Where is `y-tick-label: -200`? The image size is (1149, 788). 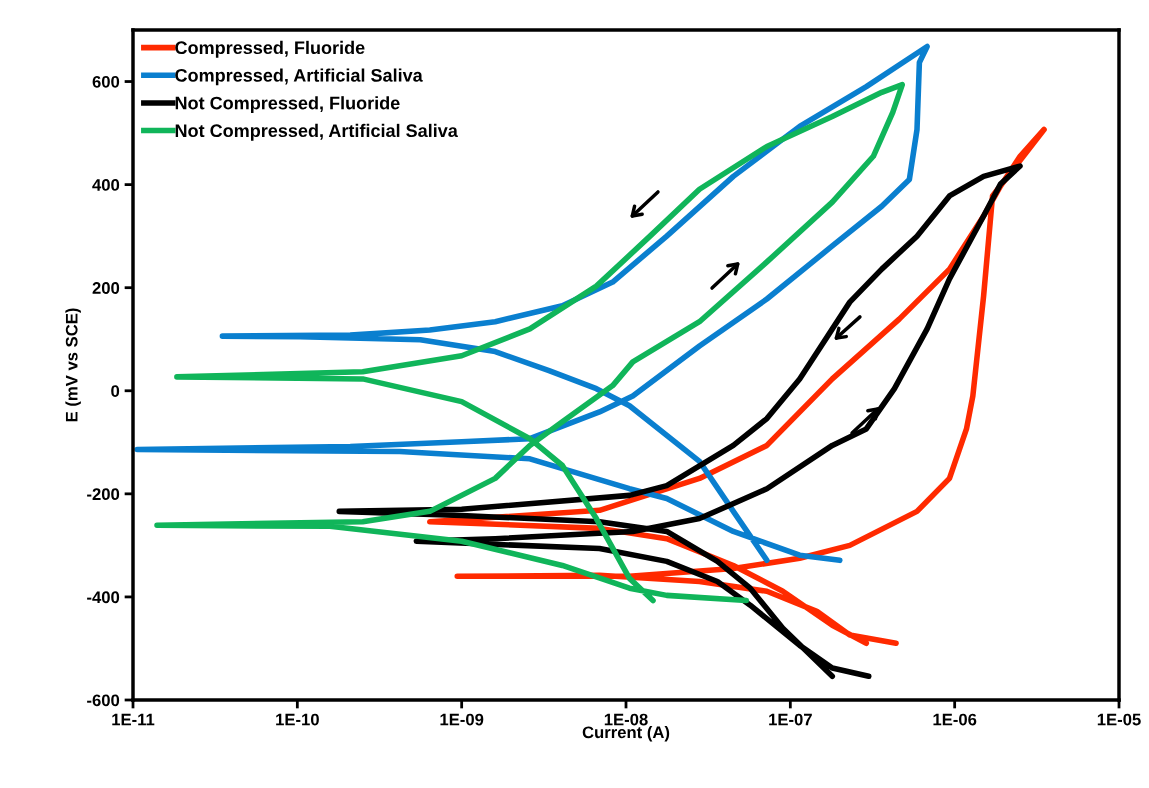
y-tick-label: -200 is located at coordinates (103, 494).